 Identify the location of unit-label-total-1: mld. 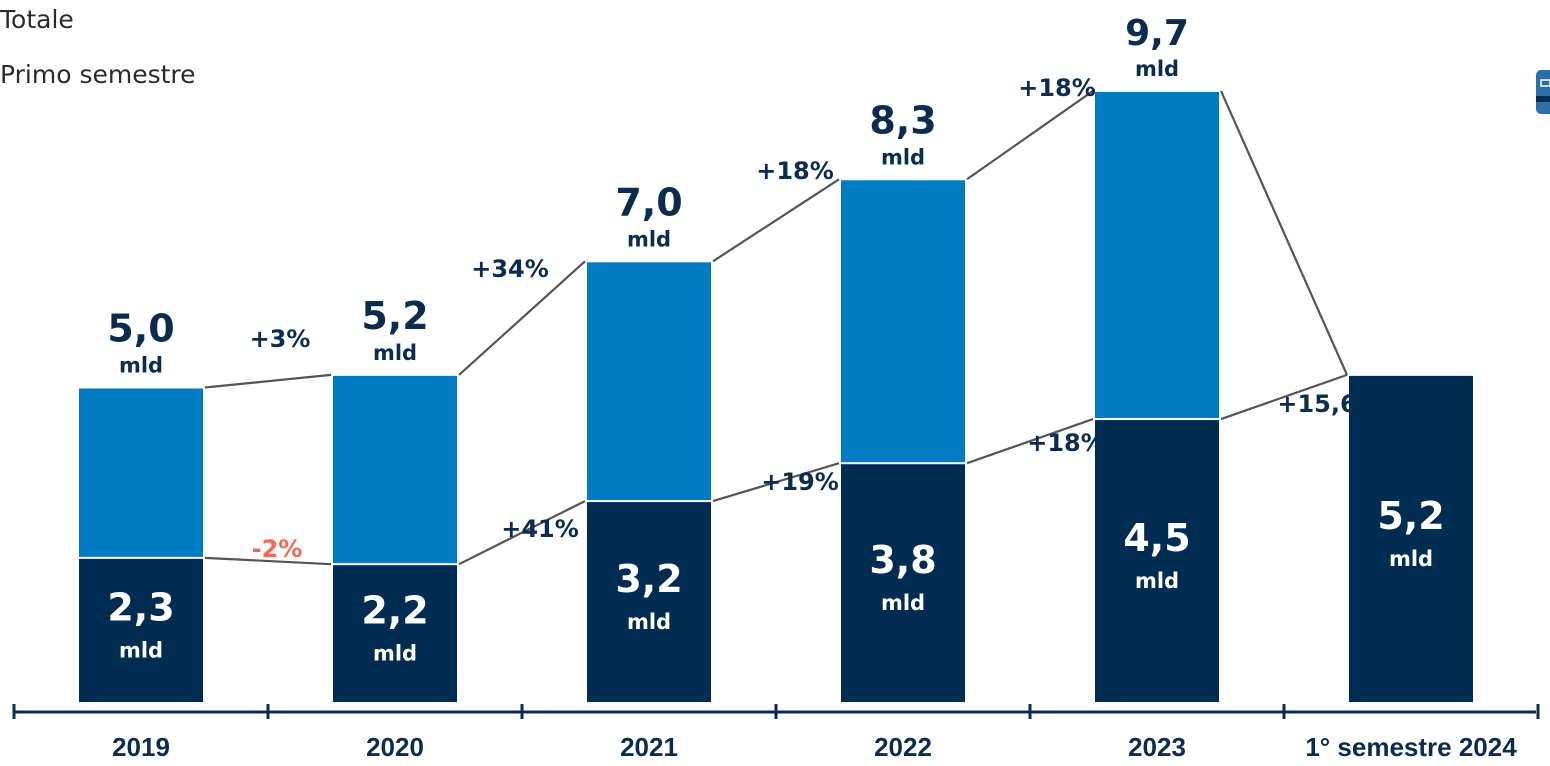
(395, 353).